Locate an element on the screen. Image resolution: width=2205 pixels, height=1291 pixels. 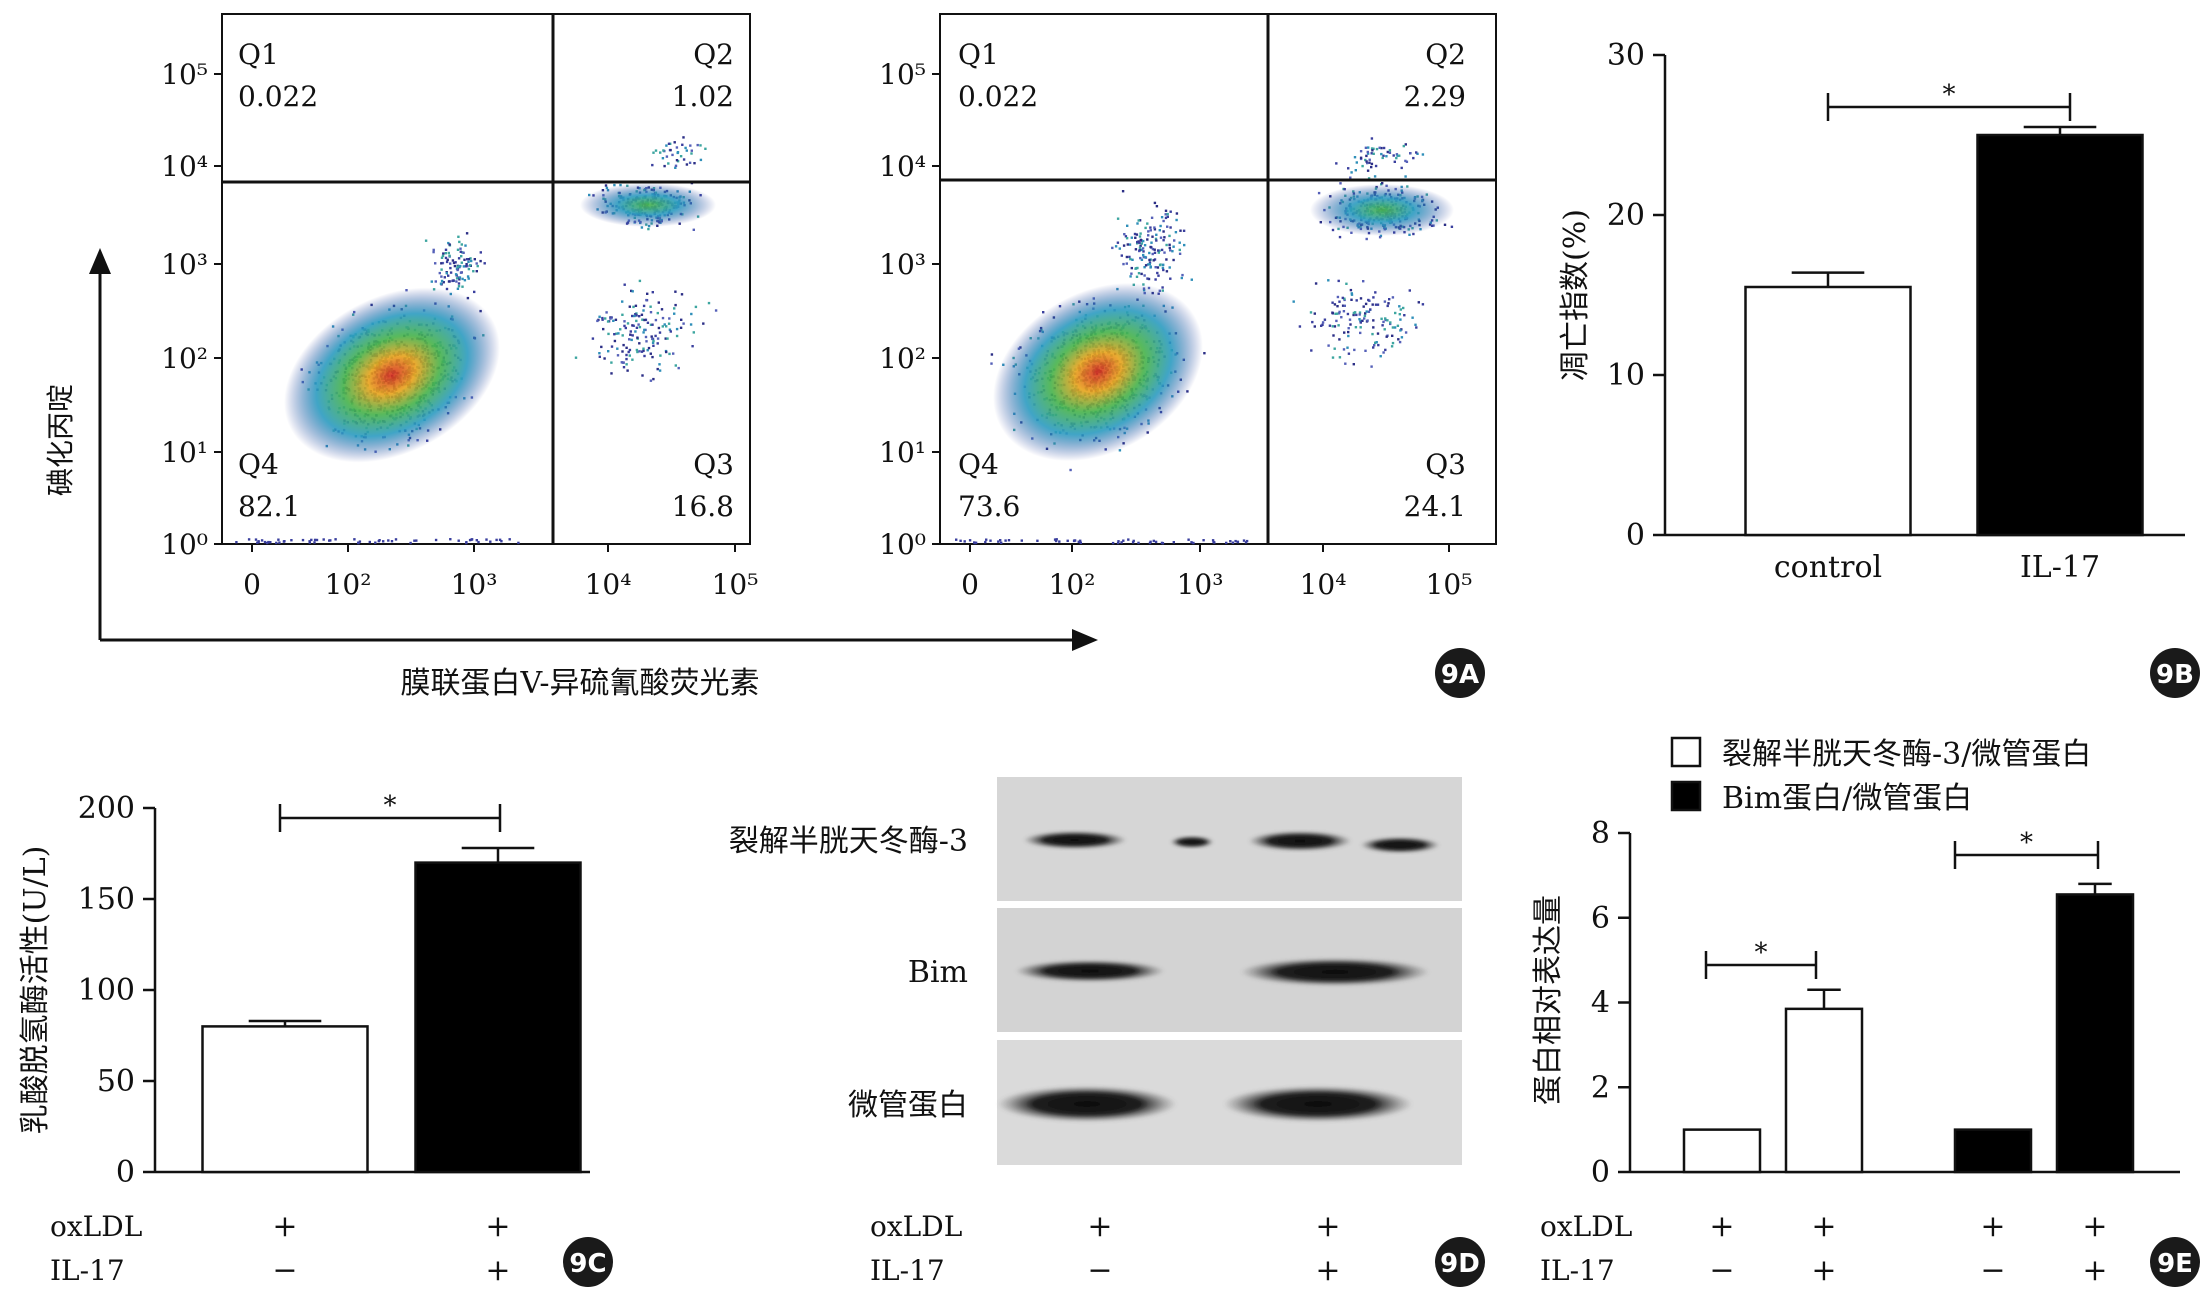
flow-xlabel: 膜联蛋白V-异硫氰酸荧光素 is located at coordinates (579, 683).